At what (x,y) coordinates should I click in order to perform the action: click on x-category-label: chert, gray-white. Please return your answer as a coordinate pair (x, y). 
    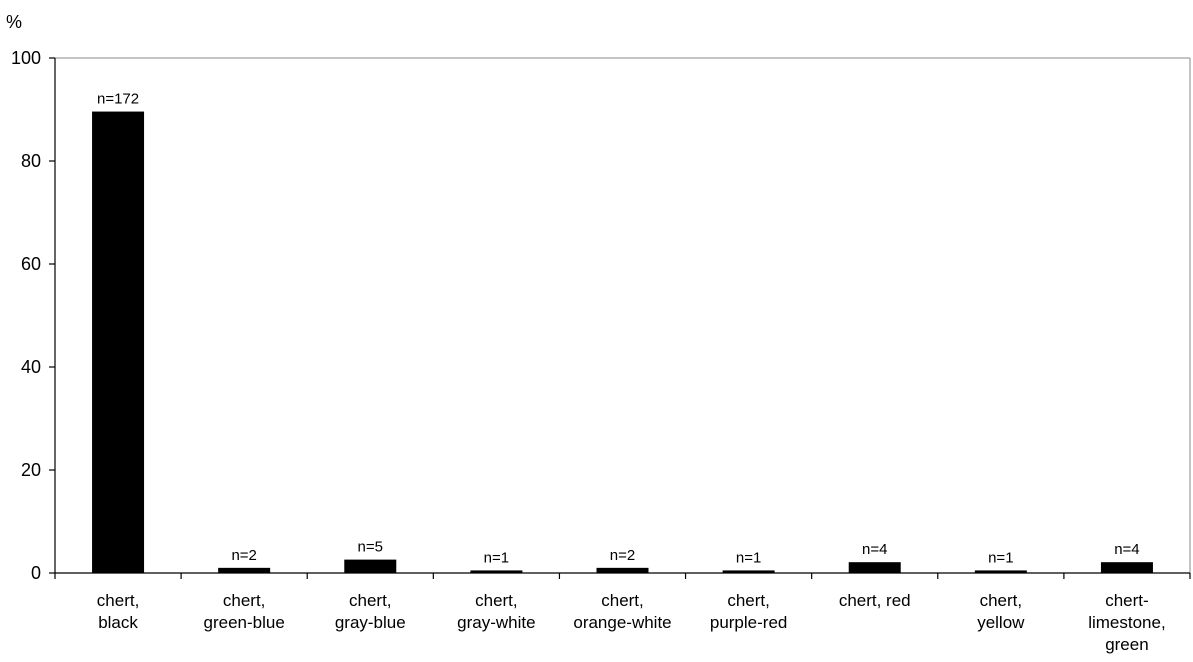
    Looking at the image, I should click on (496, 611).